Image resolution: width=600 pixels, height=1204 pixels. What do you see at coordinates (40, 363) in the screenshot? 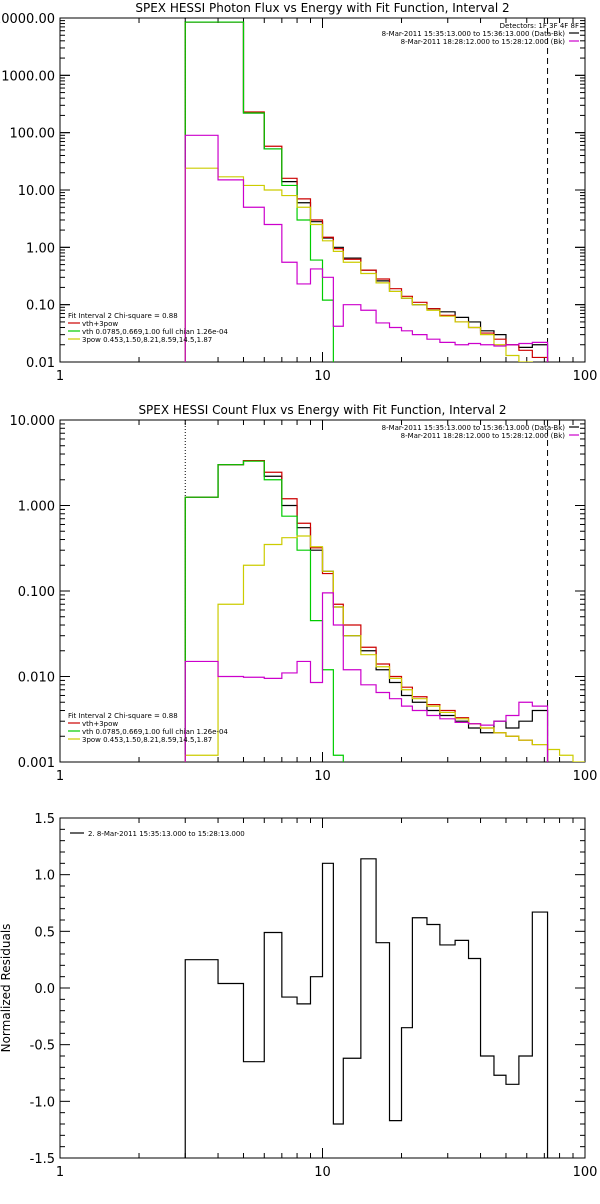
I see `y-tick-label: 0.01` at bounding box center [40, 363].